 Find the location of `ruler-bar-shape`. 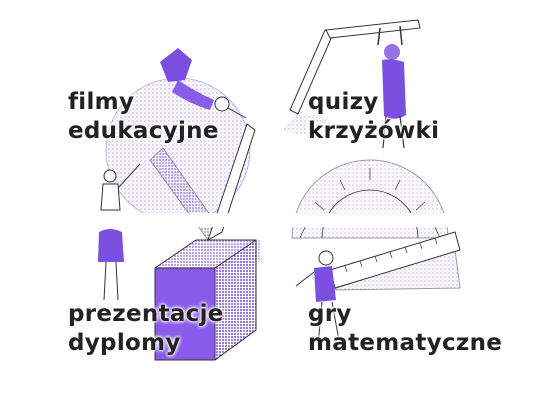

ruler-bar-shape is located at coordinates (350, 77).